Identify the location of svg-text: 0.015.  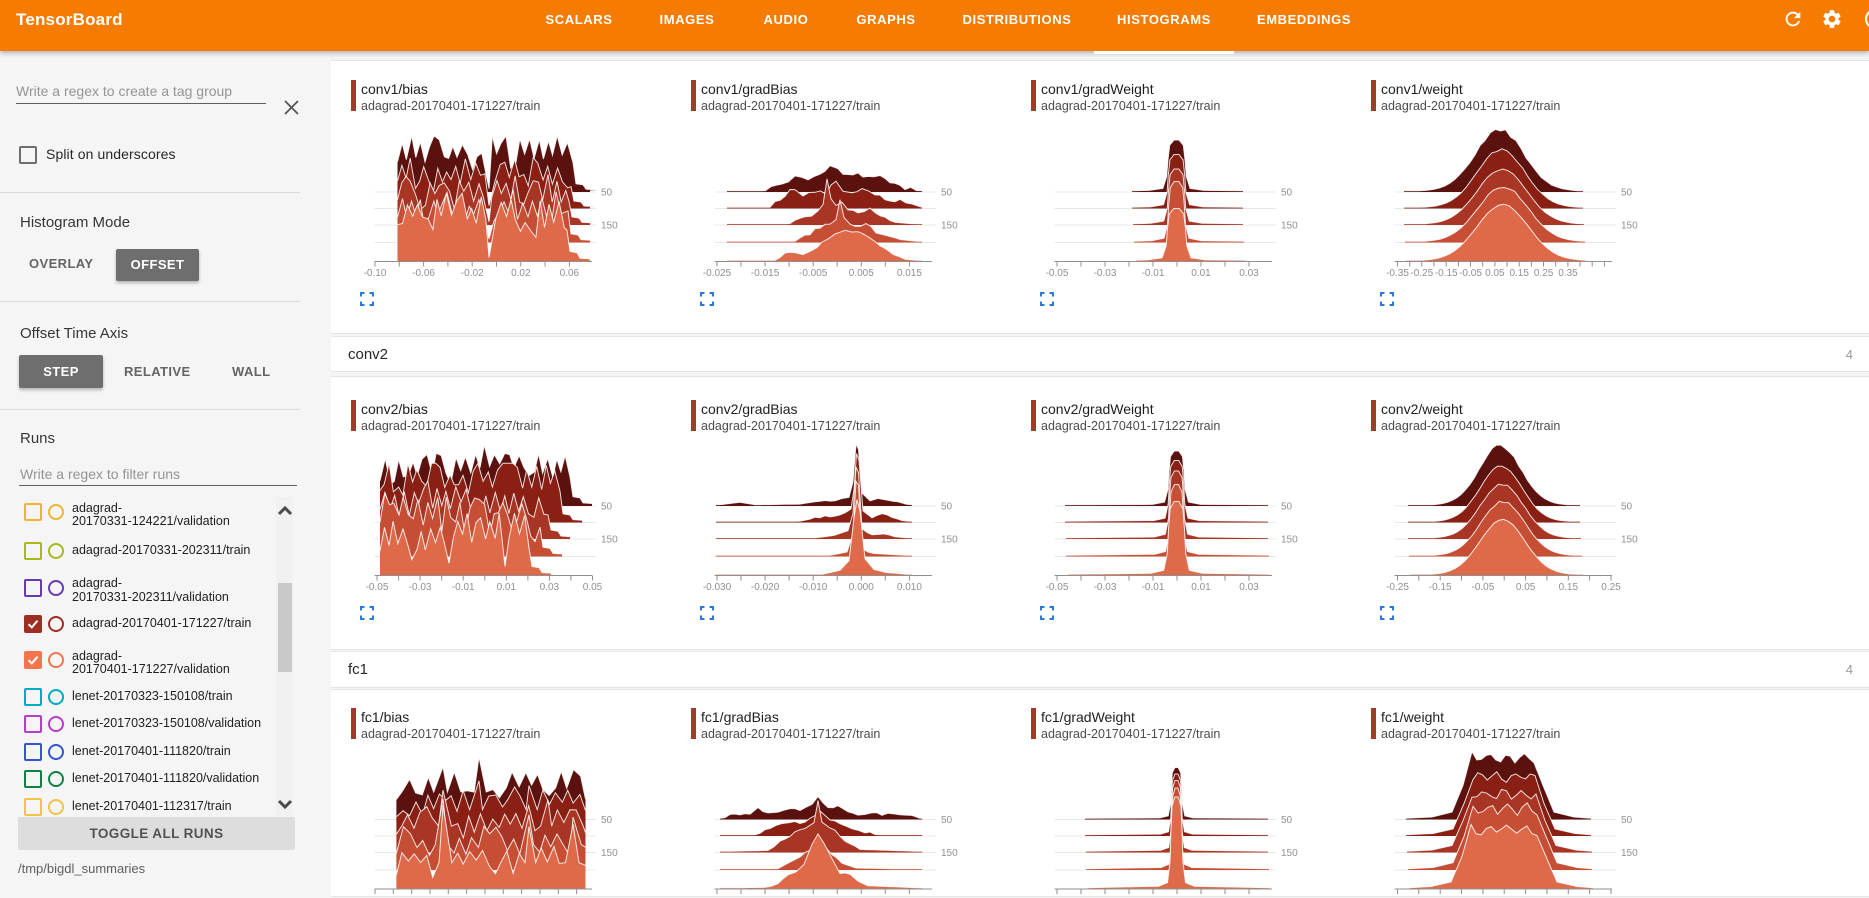
(909, 273).